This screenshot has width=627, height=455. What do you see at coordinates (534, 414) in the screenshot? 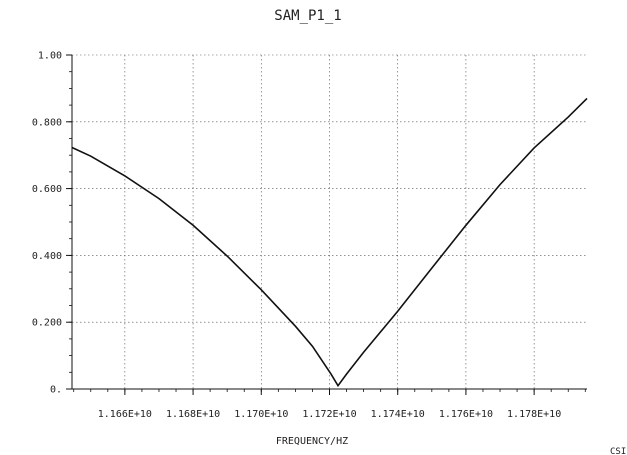
I see `x-tick-label: 1.178E+10` at bounding box center [534, 414].